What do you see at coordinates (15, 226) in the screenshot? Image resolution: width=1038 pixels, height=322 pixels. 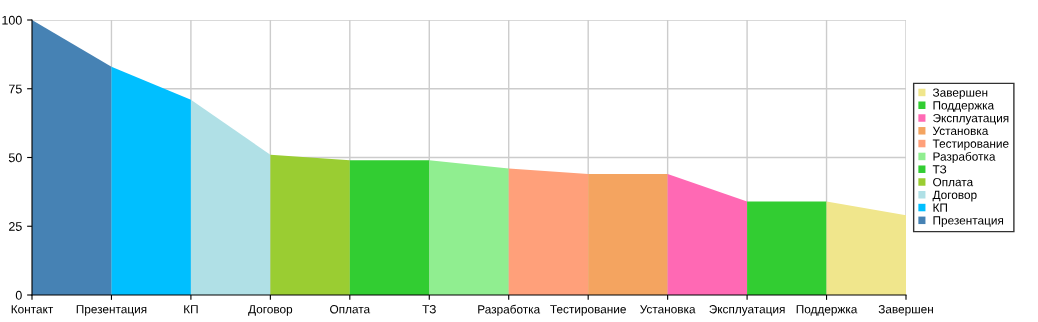 I see `y-tick-label: 25` at bounding box center [15, 226].